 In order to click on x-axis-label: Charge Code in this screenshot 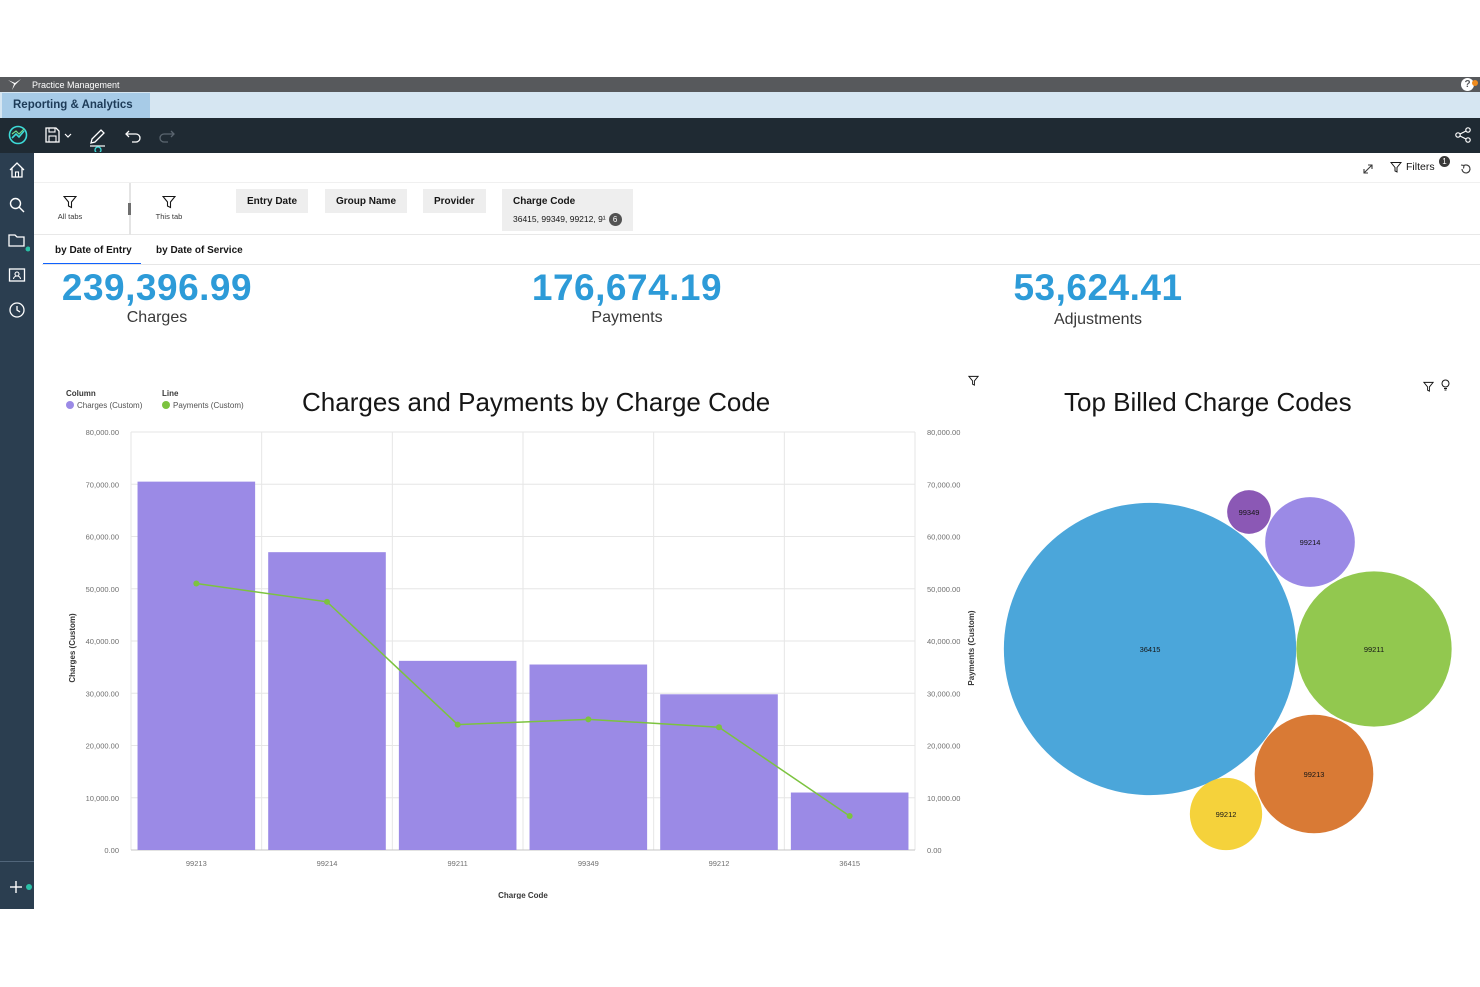, I will do `click(523, 895)`.